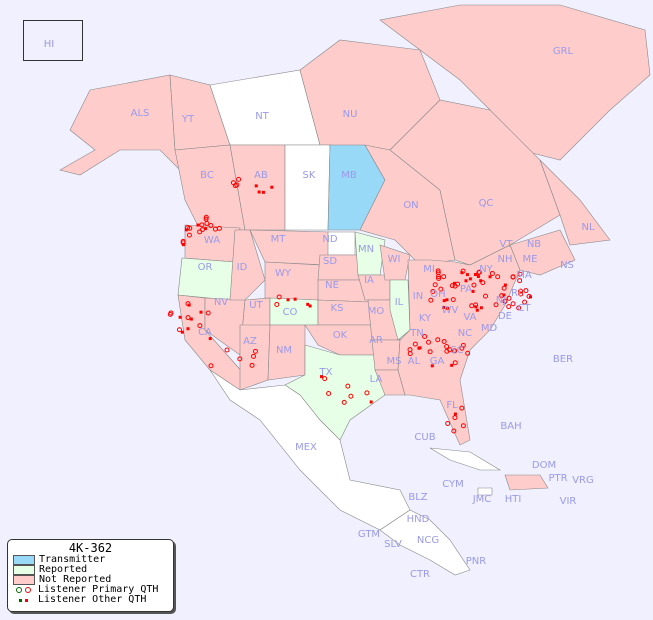 The image size is (653, 620). I want to click on region-label-JMC: JMC, so click(482, 499).